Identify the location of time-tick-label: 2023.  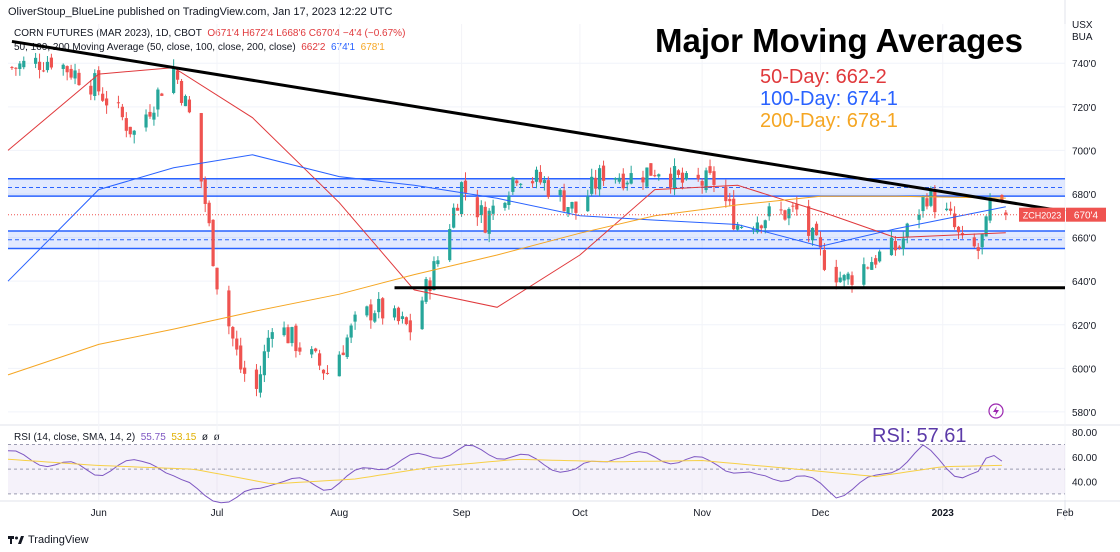
(943, 513).